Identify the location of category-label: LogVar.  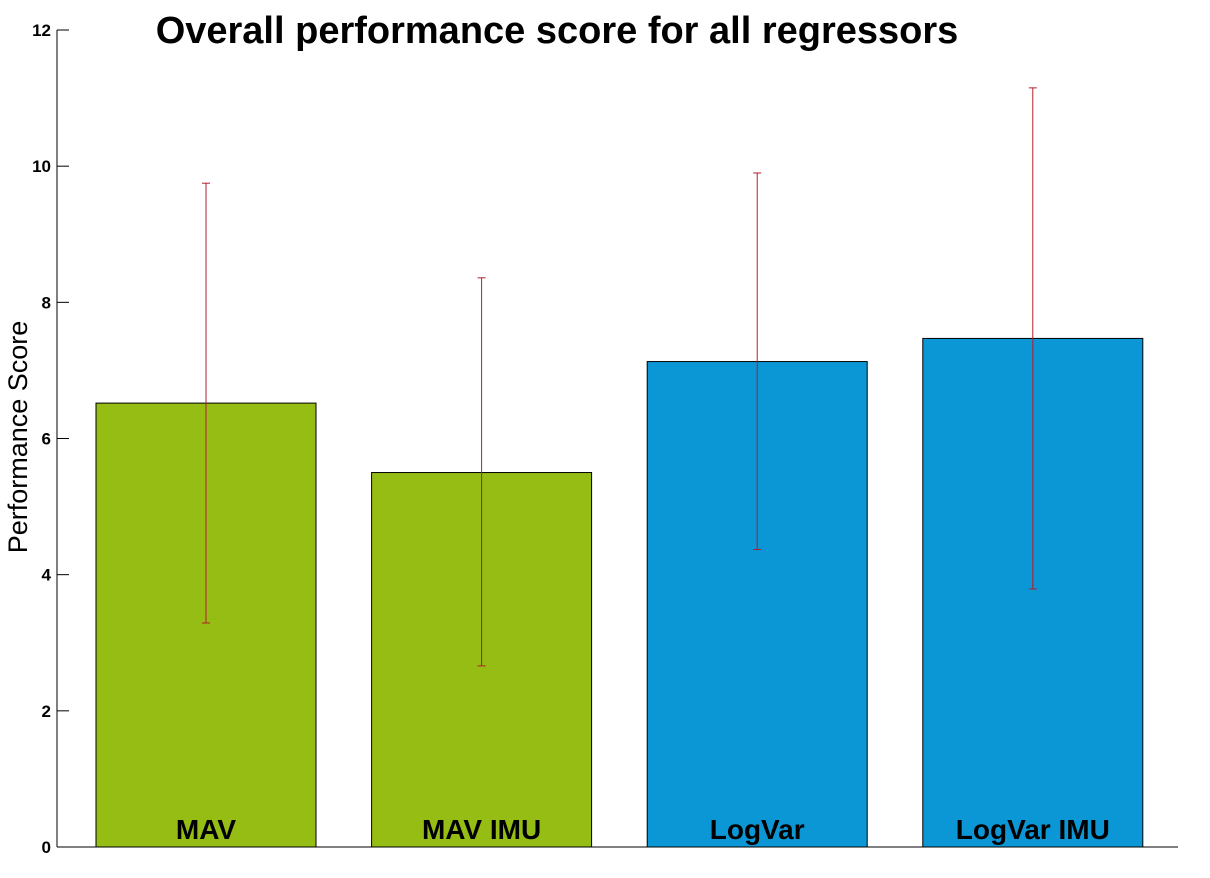
(757, 829).